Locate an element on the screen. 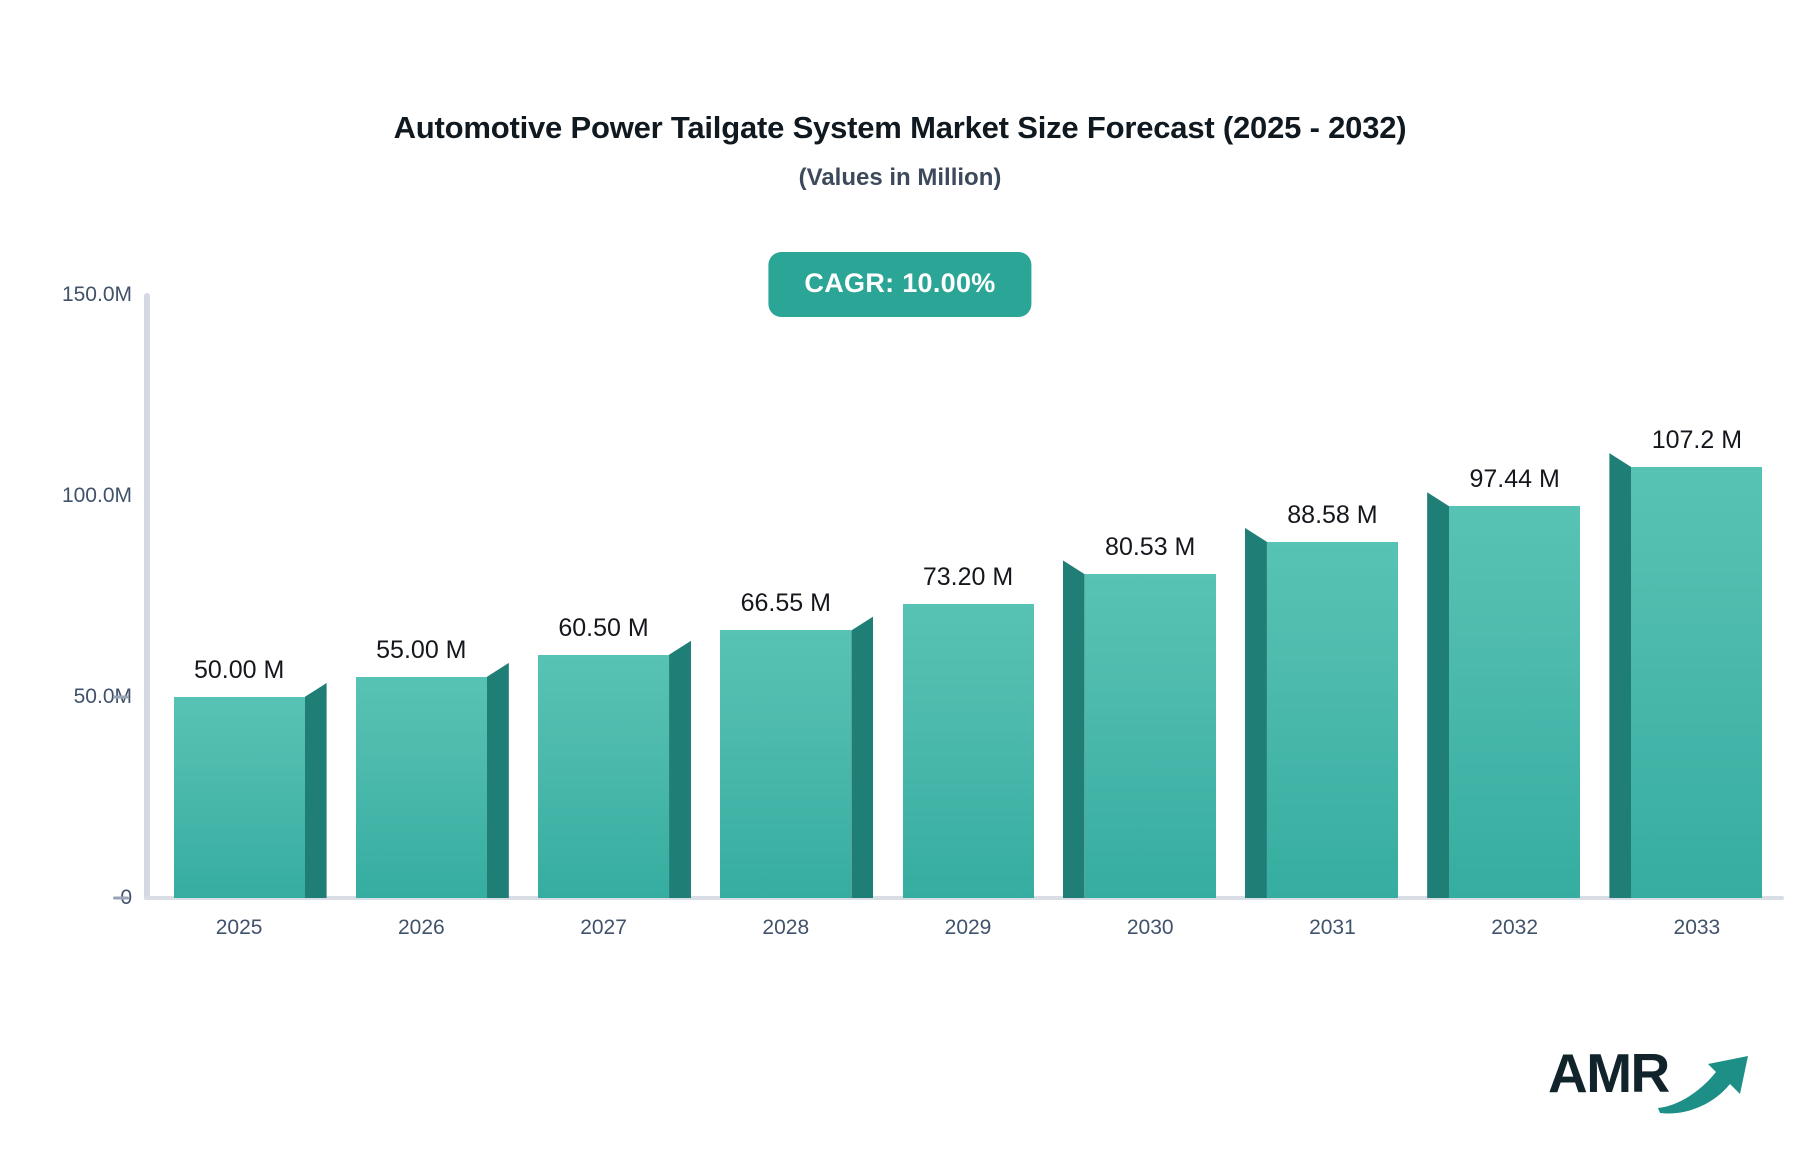 This screenshot has width=1800, height=1156. bar-value-label: 80.53 M is located at coordinates (1150, 547).